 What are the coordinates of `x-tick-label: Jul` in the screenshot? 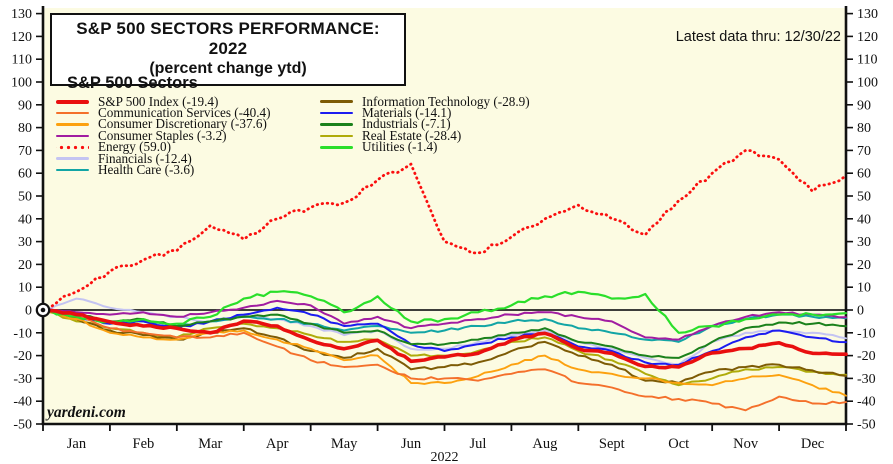 It's located at (477, 444).